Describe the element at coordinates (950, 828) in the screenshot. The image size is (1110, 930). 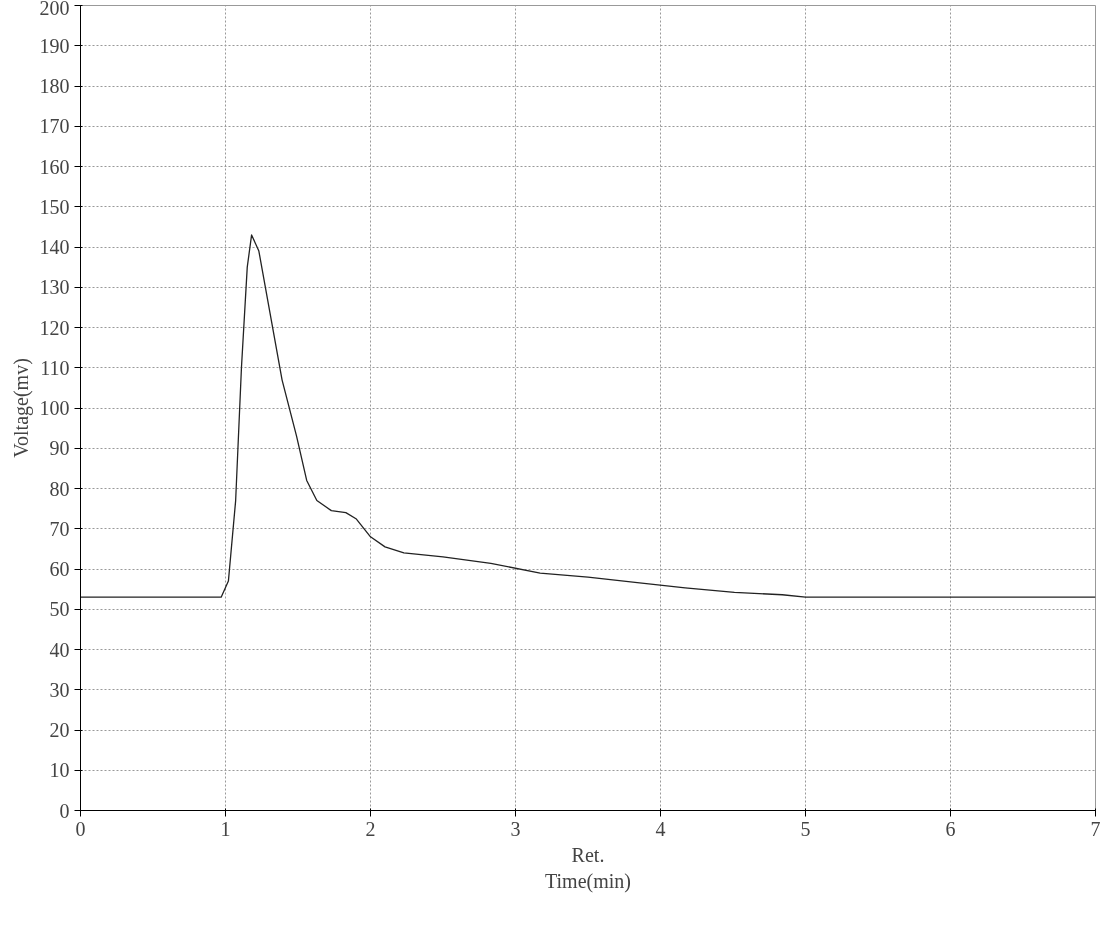
I see `x-tick-label: 6` at that location.